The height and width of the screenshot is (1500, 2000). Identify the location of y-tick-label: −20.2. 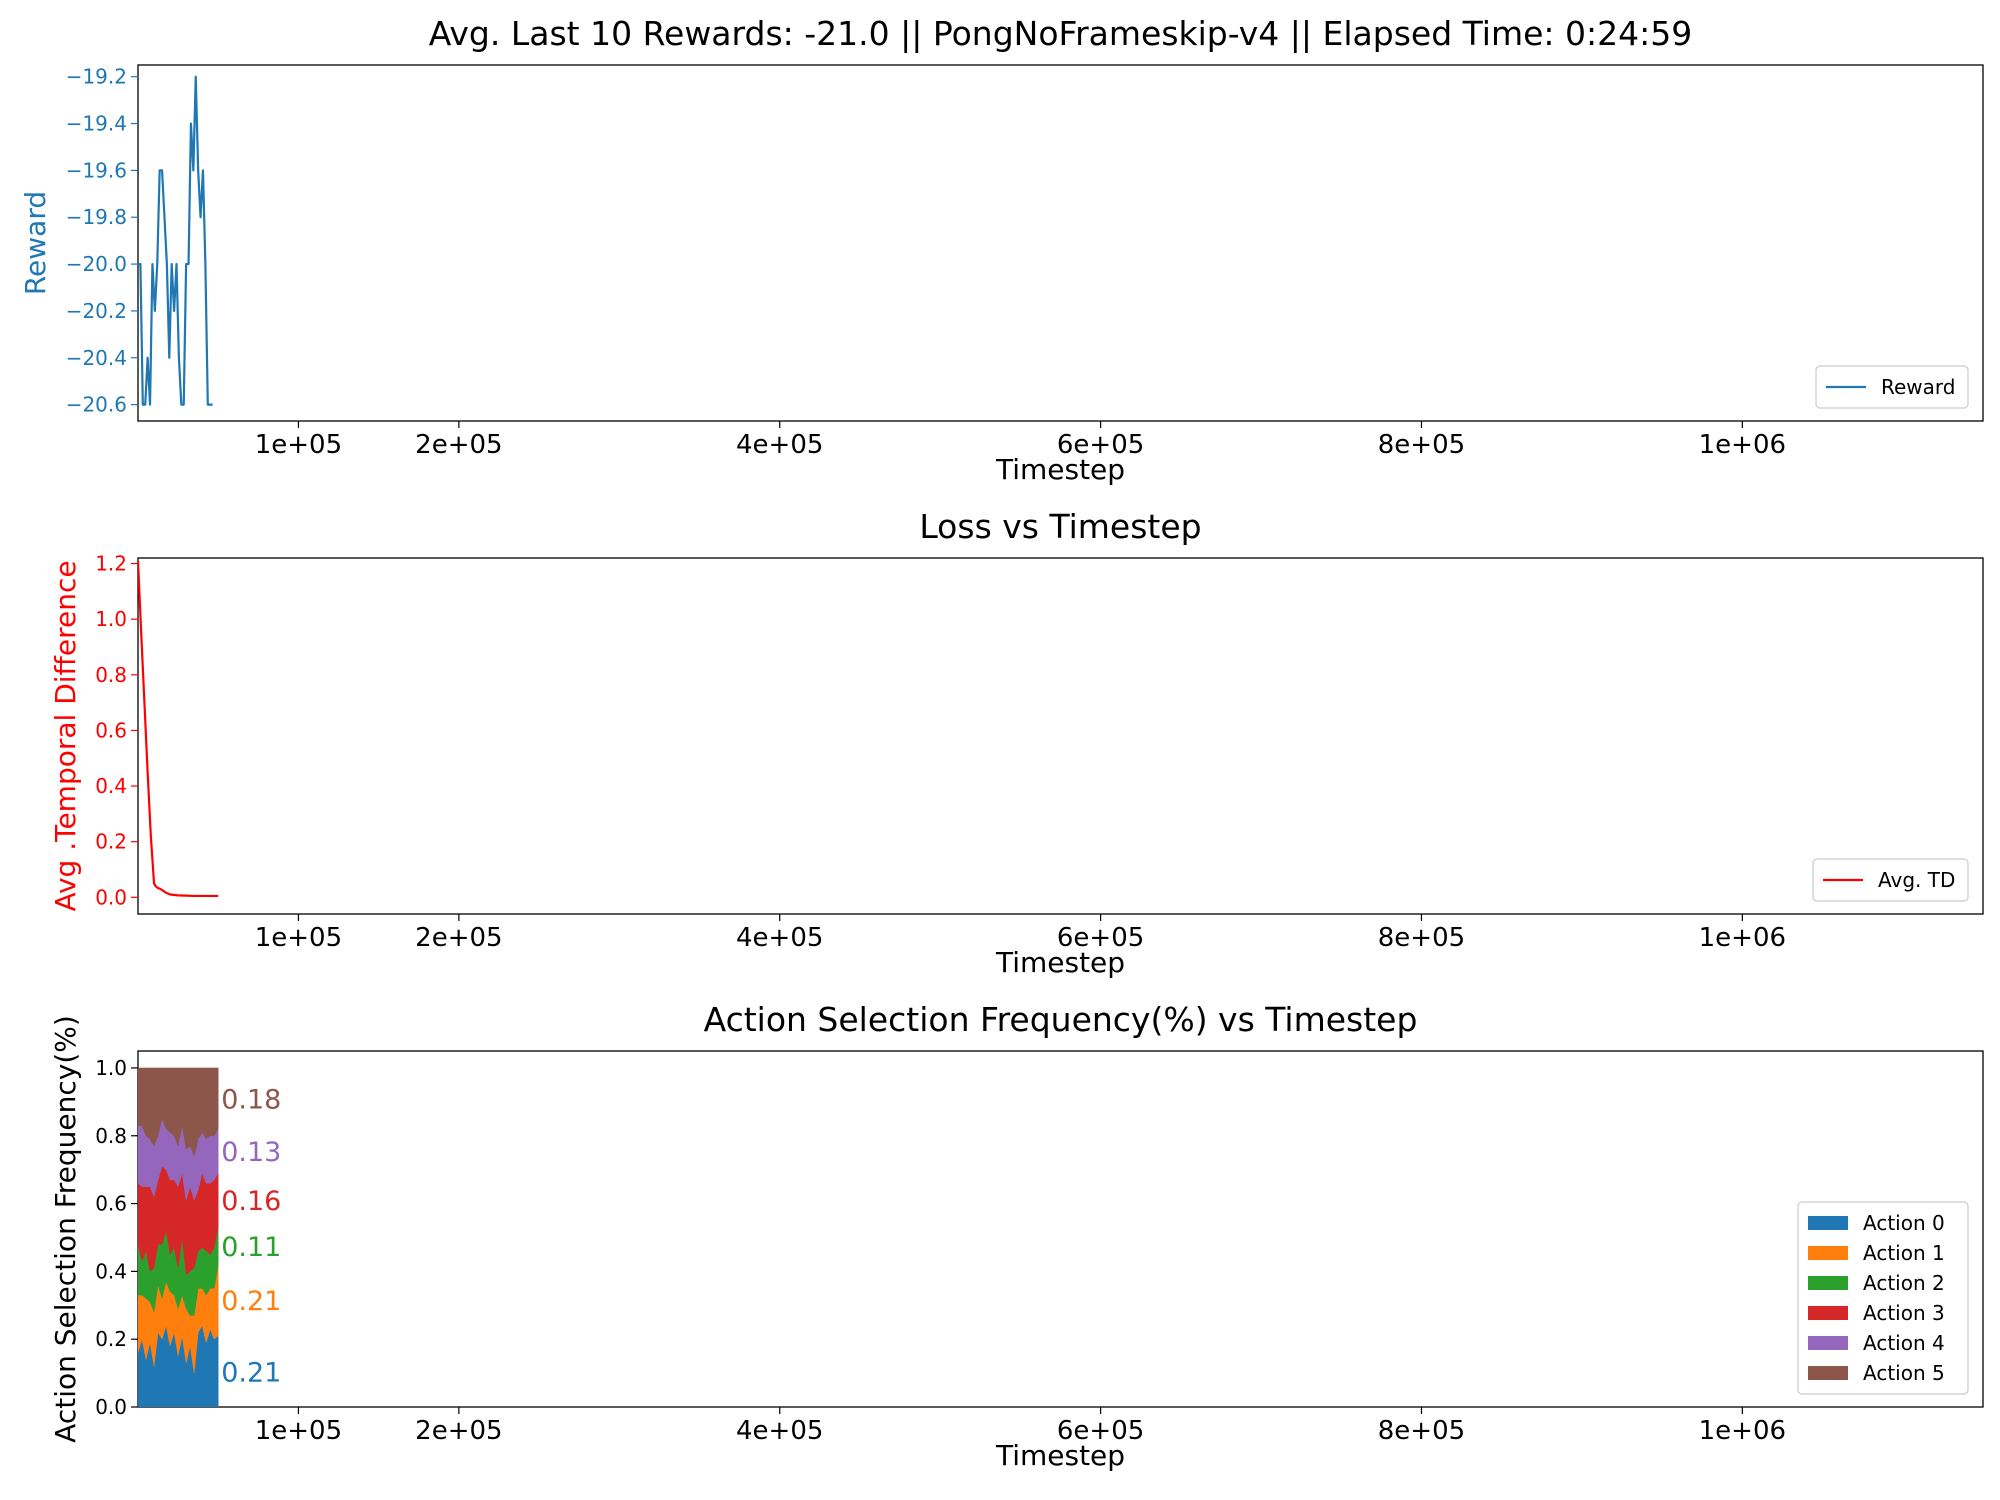
(96, 311).